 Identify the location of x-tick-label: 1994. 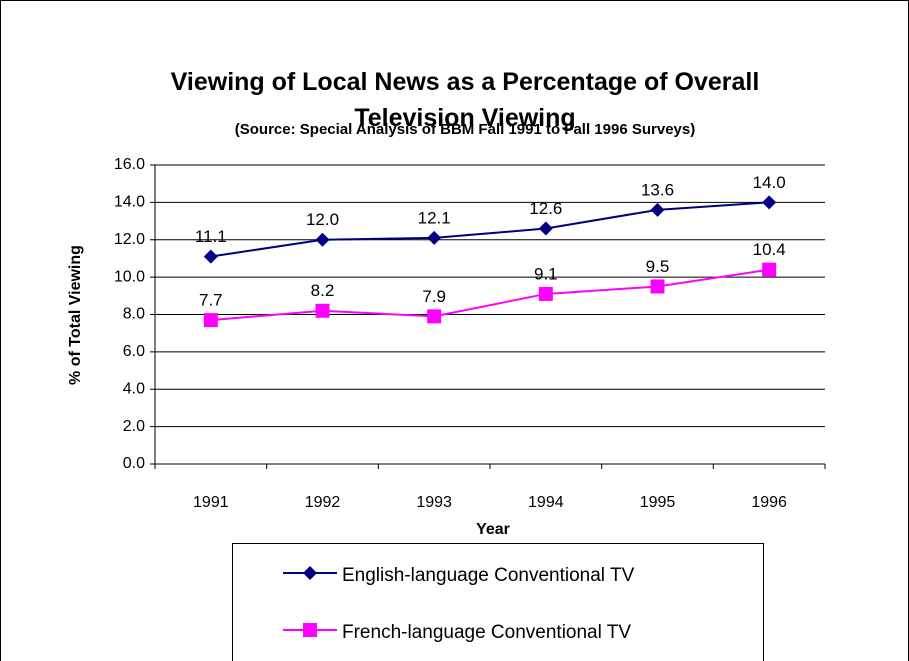
(546, 502).